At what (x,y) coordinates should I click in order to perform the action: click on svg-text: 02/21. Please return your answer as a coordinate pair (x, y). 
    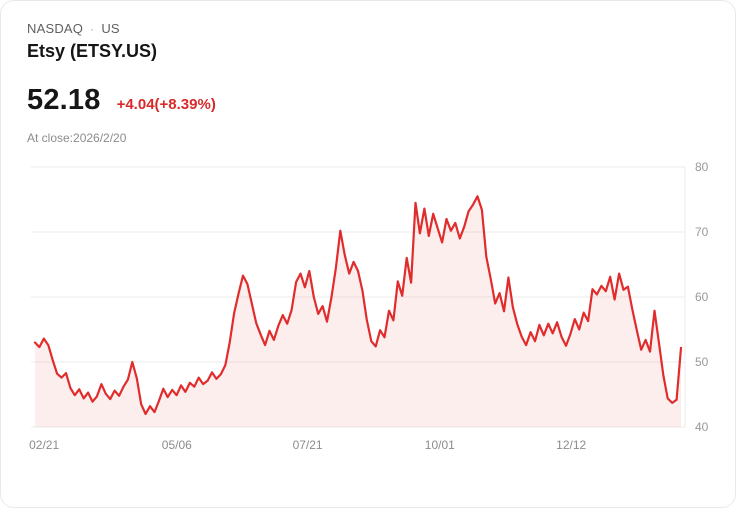
    Looking at the image, I should click on (44, 445).